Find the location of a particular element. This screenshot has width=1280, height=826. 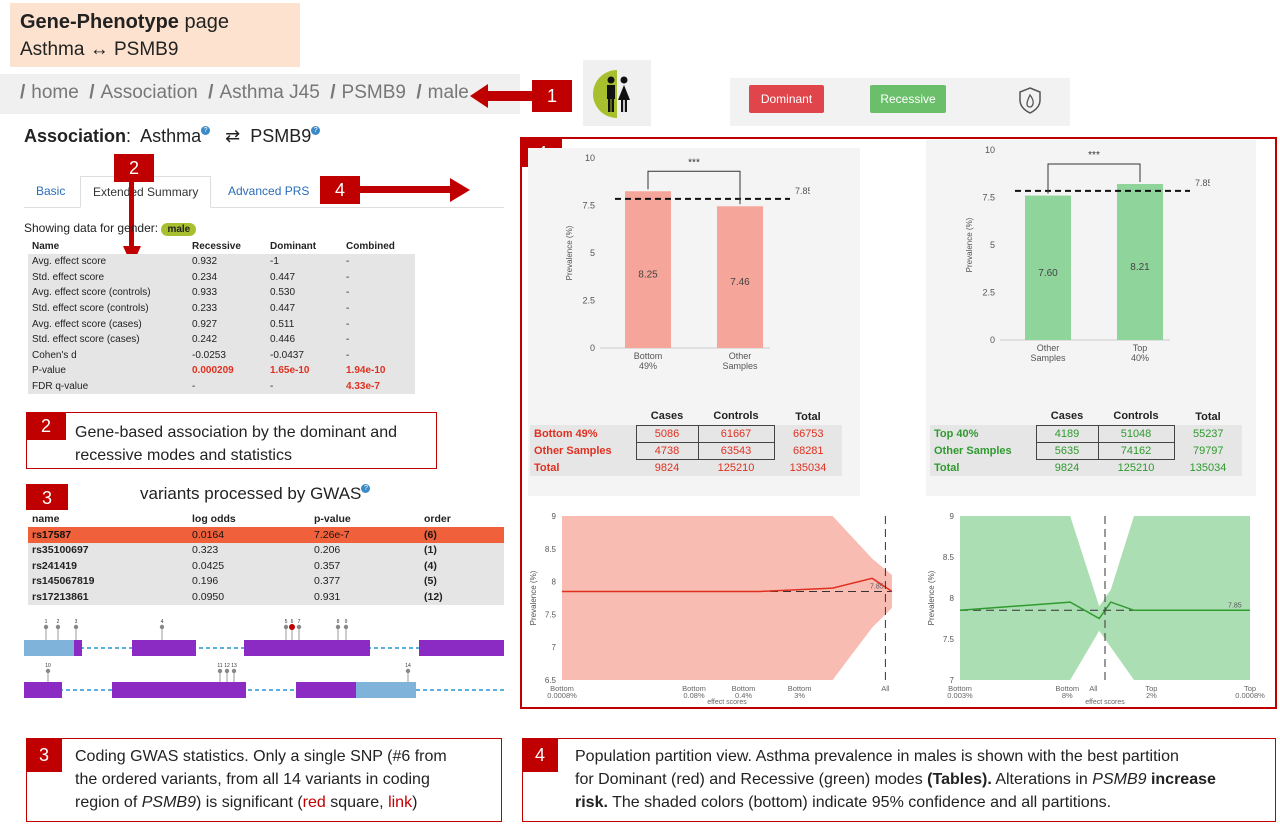

stats-cell: Std. effect score is located at coordinates (68, 277).